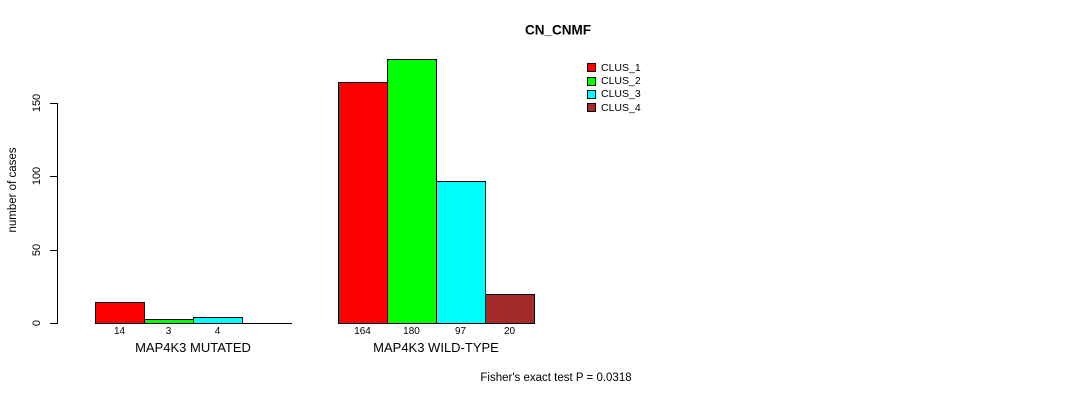  I want to click on group-label: MAP4K3 MUTATED, so click(193, 347).